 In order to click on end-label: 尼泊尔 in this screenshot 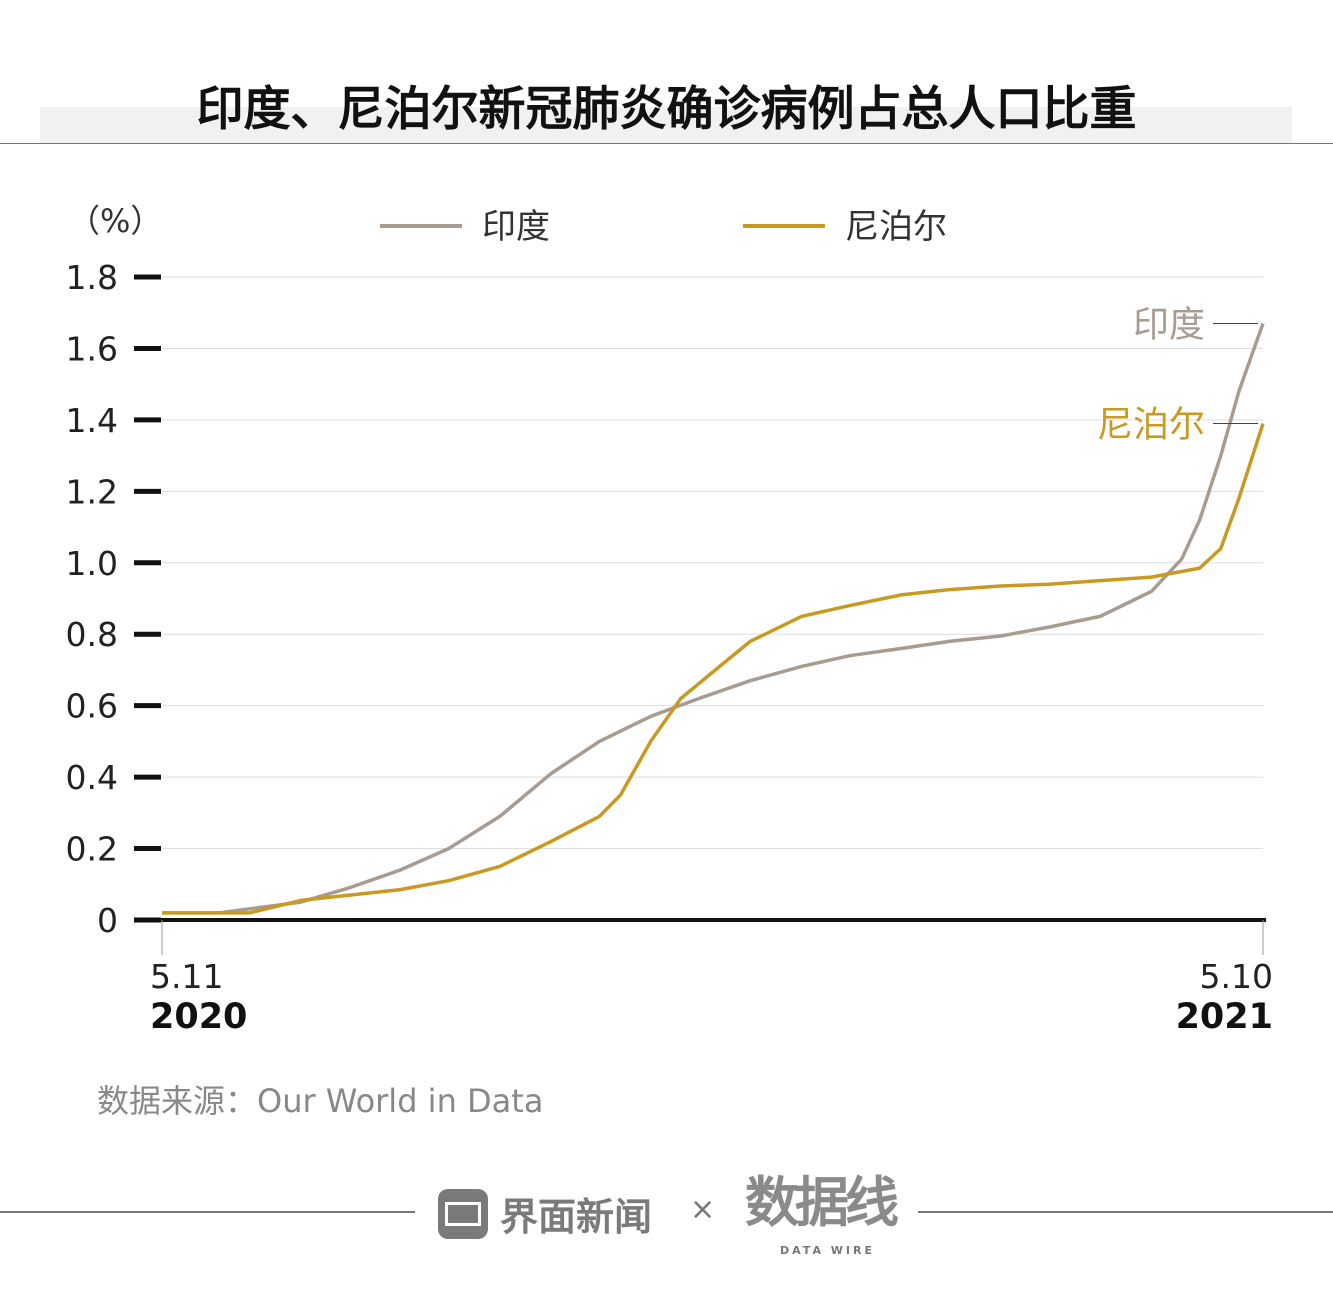, I will do `click(1151, 424)`.